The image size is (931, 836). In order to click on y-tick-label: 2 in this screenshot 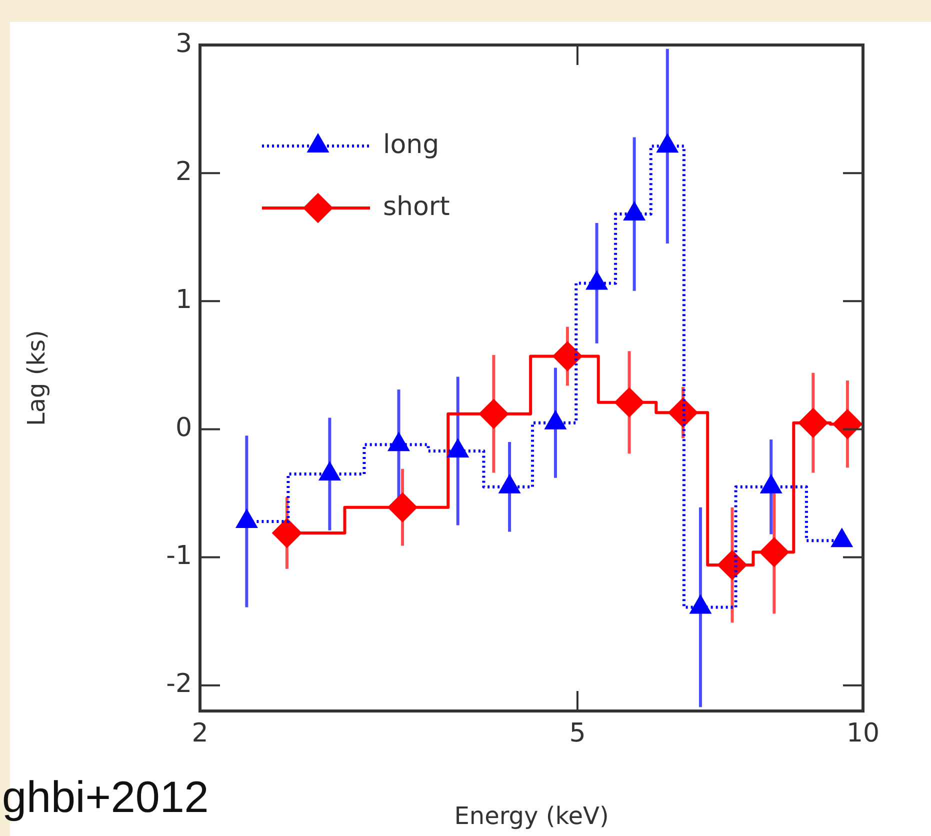, I will do `click(183, 171)`.